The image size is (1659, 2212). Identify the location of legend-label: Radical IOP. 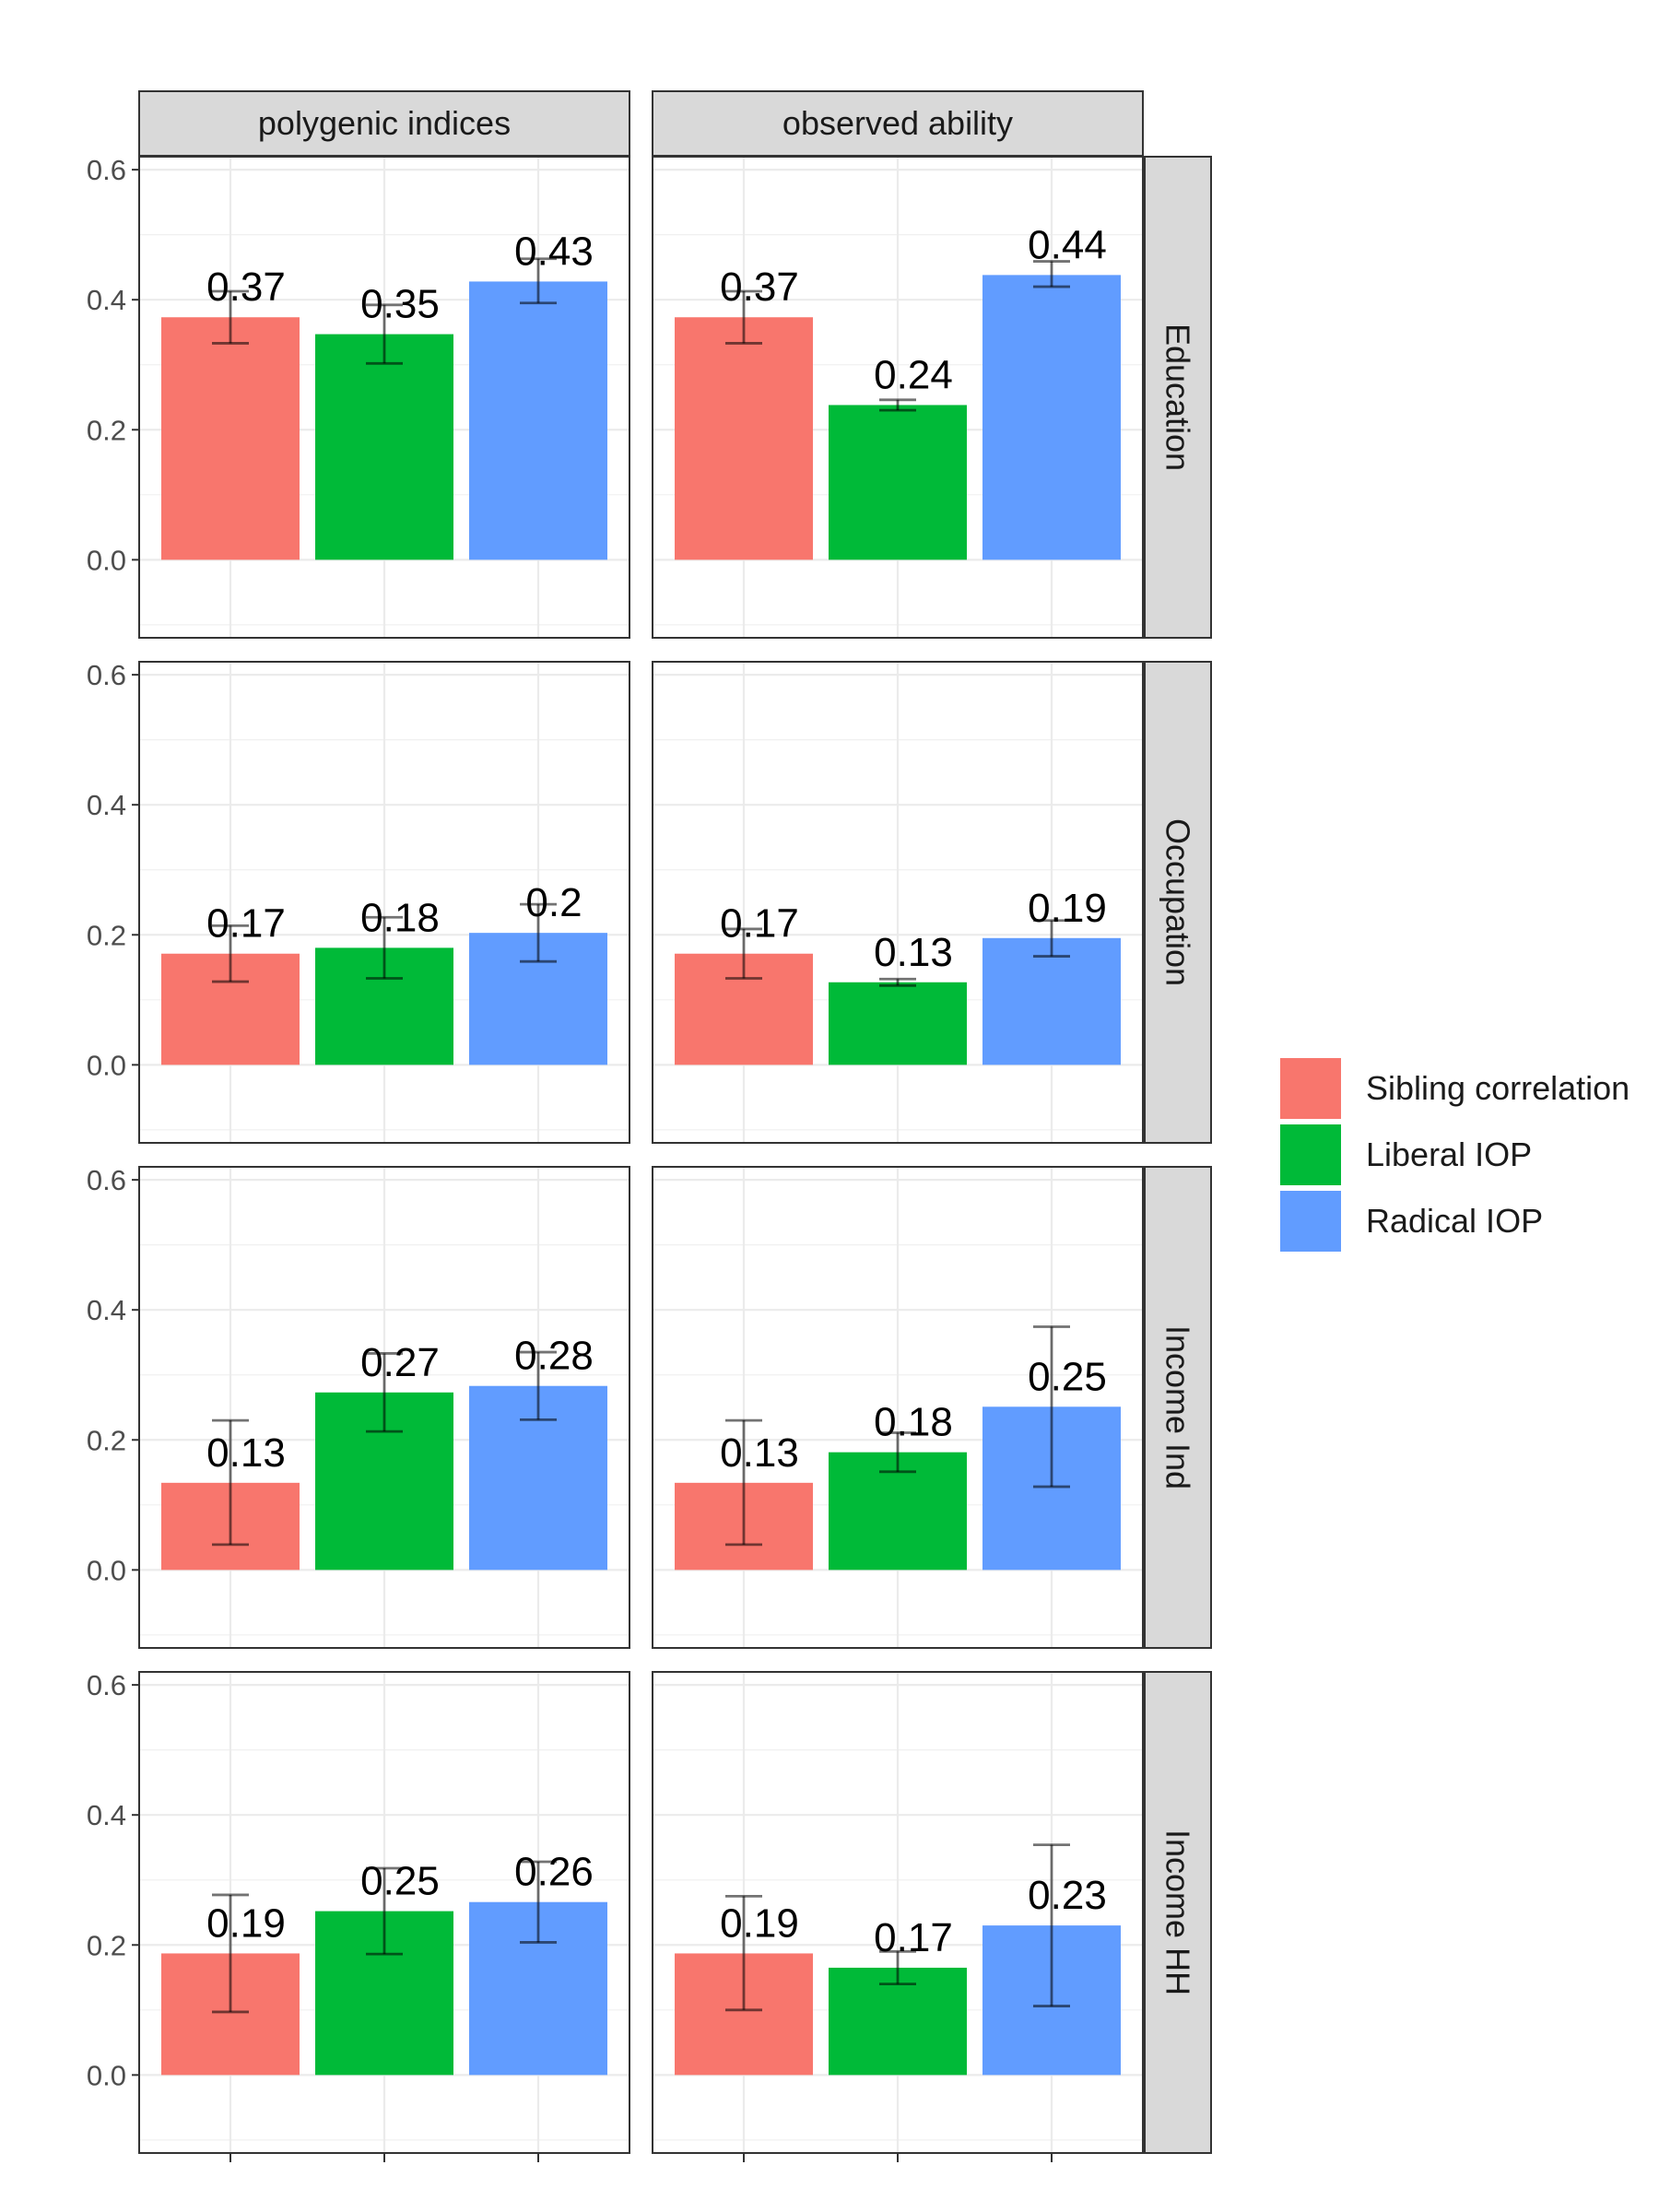
(1454, 1221).